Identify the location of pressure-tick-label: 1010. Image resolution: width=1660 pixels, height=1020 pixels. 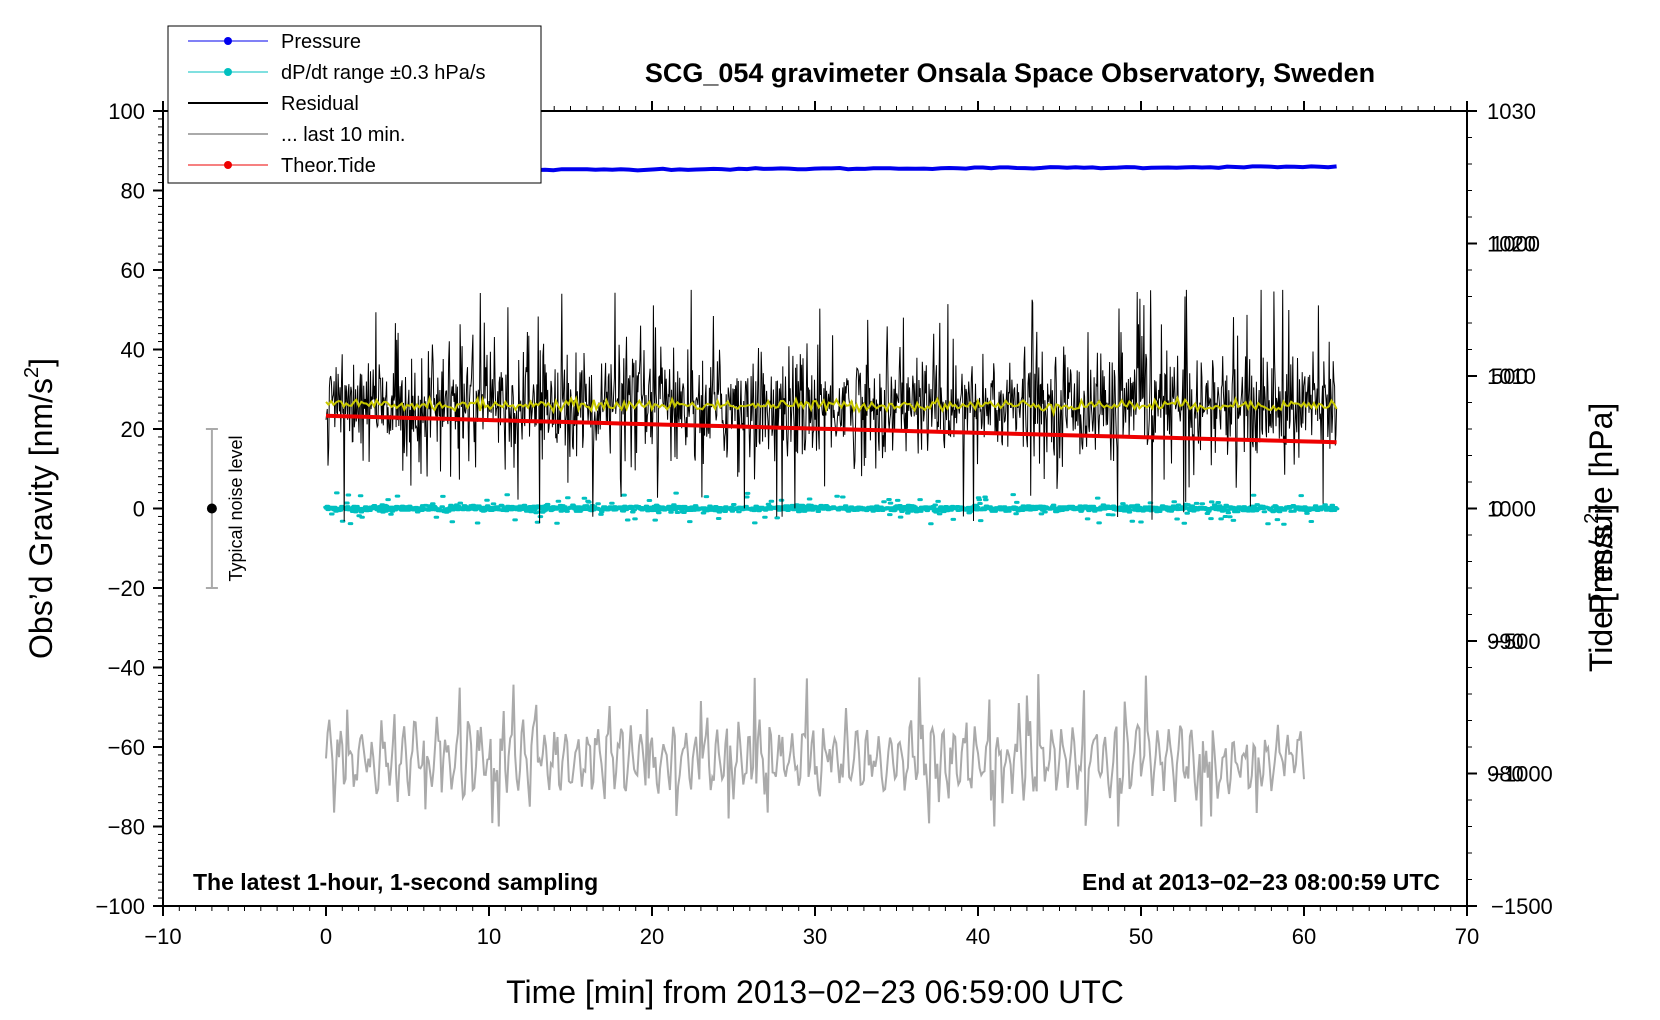
(1511, 376).